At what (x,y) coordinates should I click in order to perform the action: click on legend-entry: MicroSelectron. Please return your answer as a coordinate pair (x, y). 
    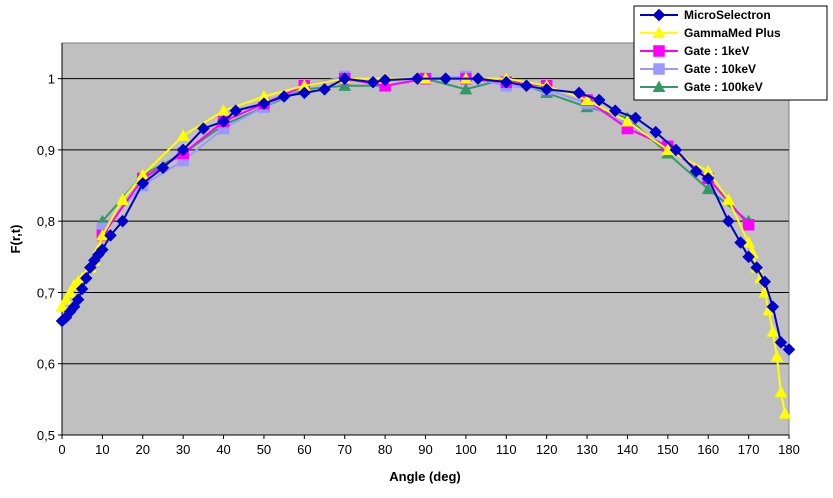
    Looking at the image, I should click on (705, 15).